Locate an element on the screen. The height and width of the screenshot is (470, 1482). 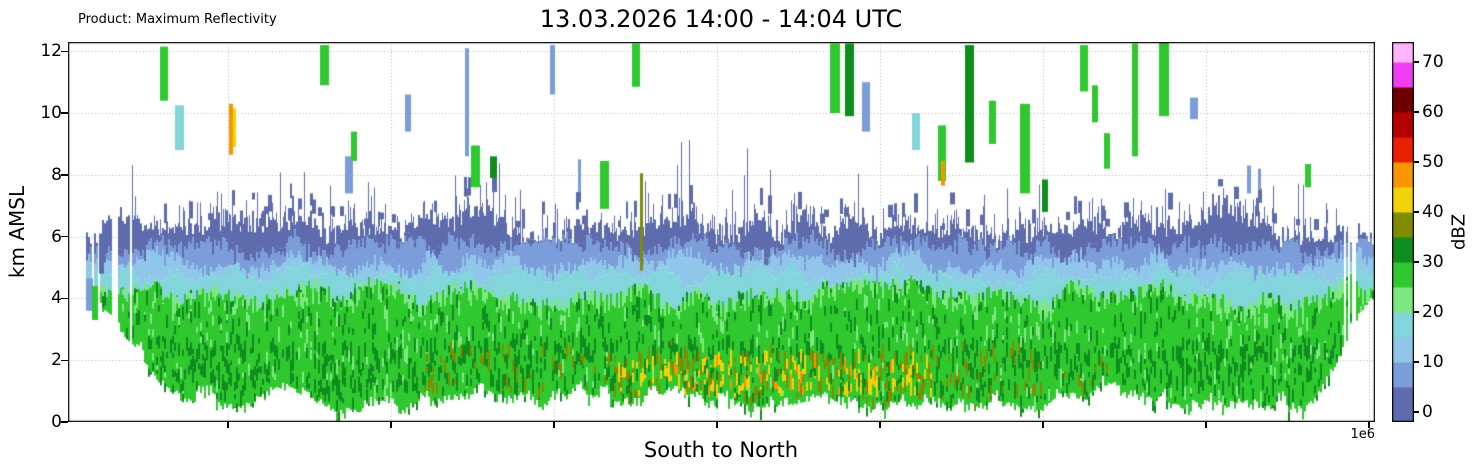
colorbar-canvas is located at coordinates (1403, 232).